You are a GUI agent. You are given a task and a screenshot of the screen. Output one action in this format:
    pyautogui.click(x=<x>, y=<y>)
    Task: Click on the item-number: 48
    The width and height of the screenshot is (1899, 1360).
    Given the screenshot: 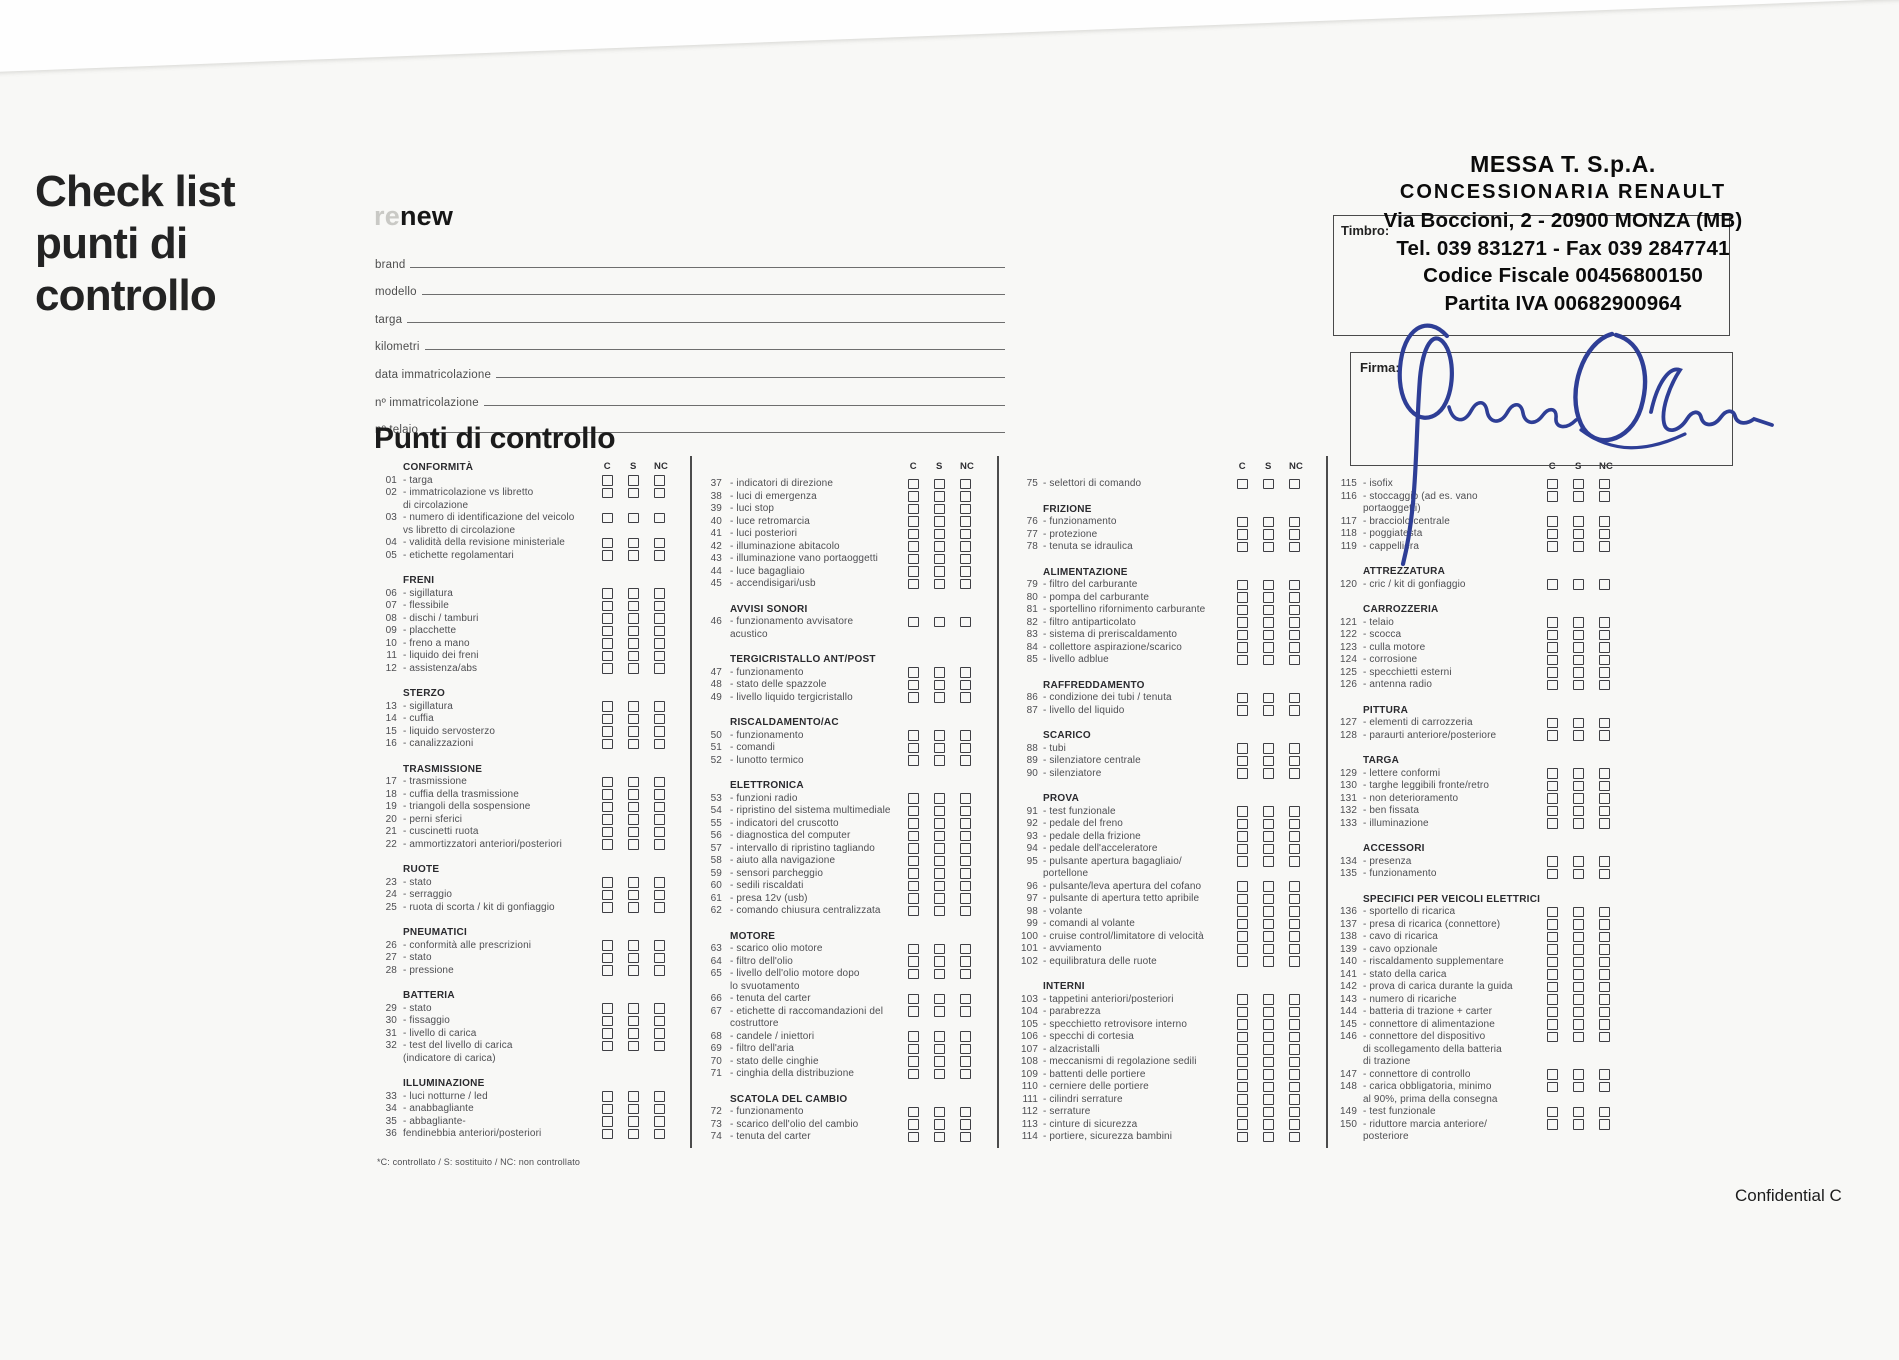 What is the action you would take?
    pyautogui.click(x=716, y=684)
    